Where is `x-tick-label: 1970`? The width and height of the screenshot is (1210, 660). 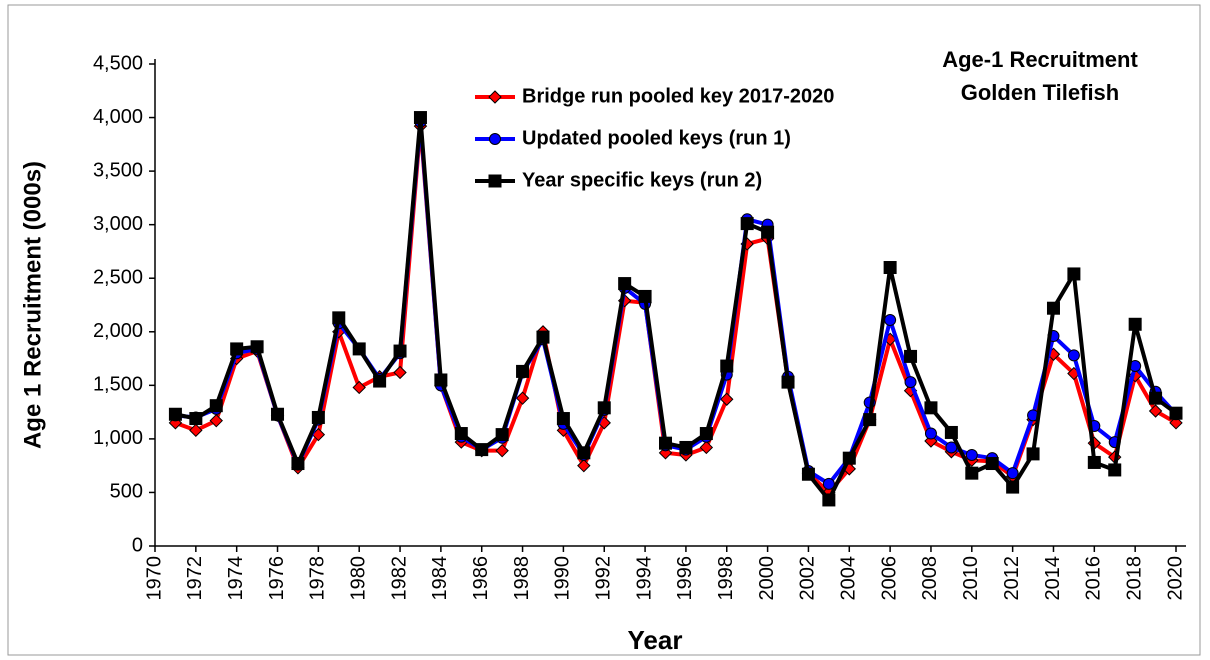
x-tick-label: 1970 is located at coordinates (154, 578).